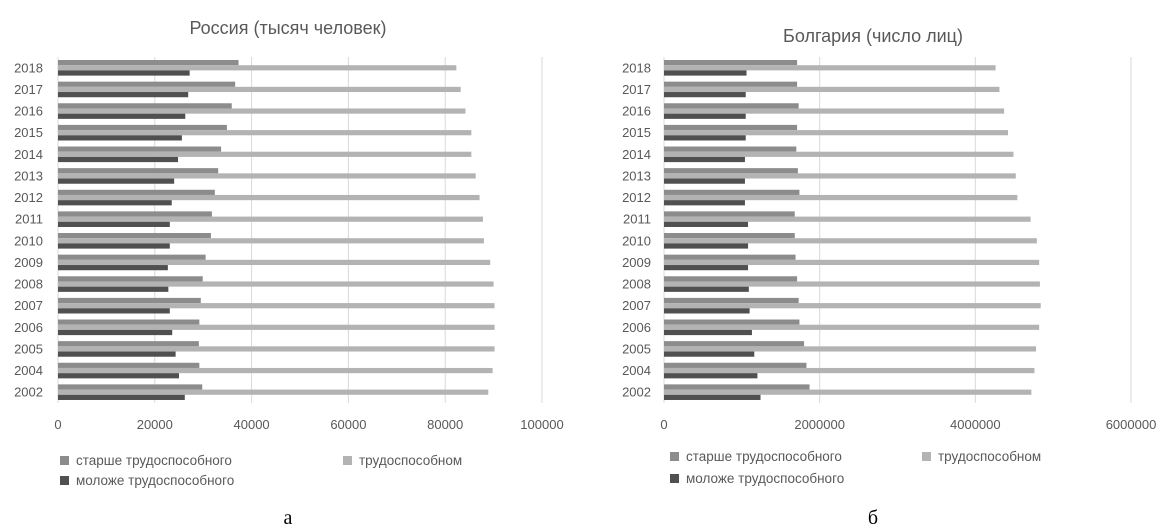  Describe the element at coordinates (410, 460) in the screenshot. I see `legend-label: трудоспособном` at that location.